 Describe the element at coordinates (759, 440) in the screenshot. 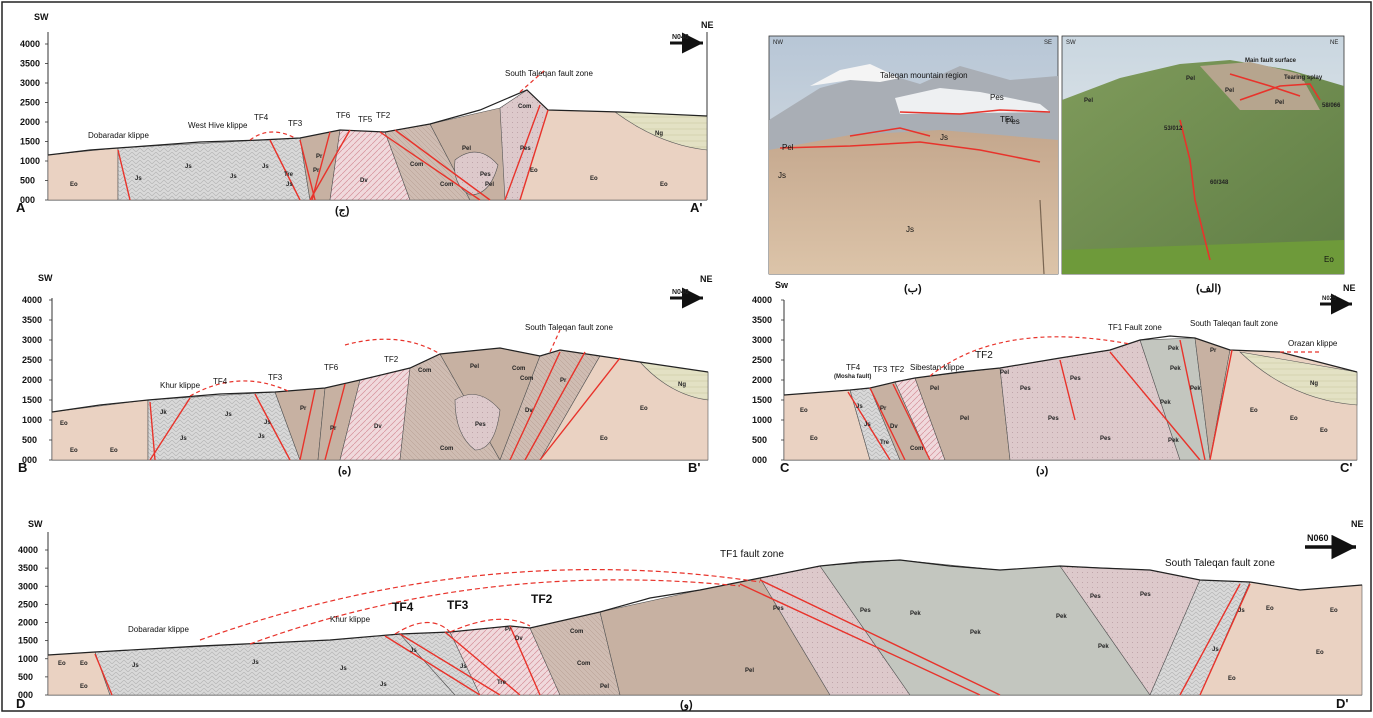

I see `c-tick-label: 500` at that location.